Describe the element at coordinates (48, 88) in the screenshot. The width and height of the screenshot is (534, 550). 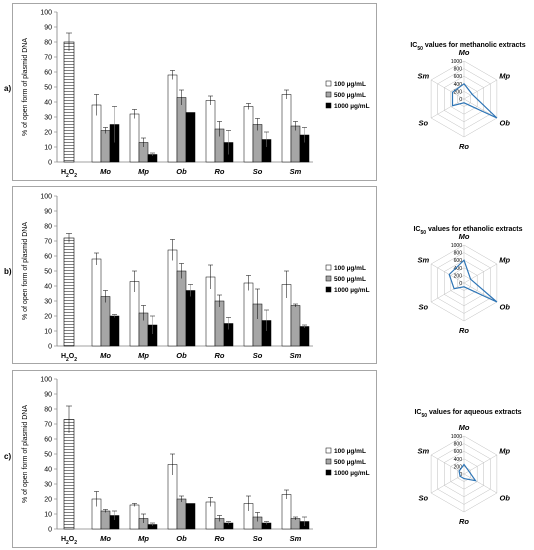
I see `y-tick-label: 50` at that location.